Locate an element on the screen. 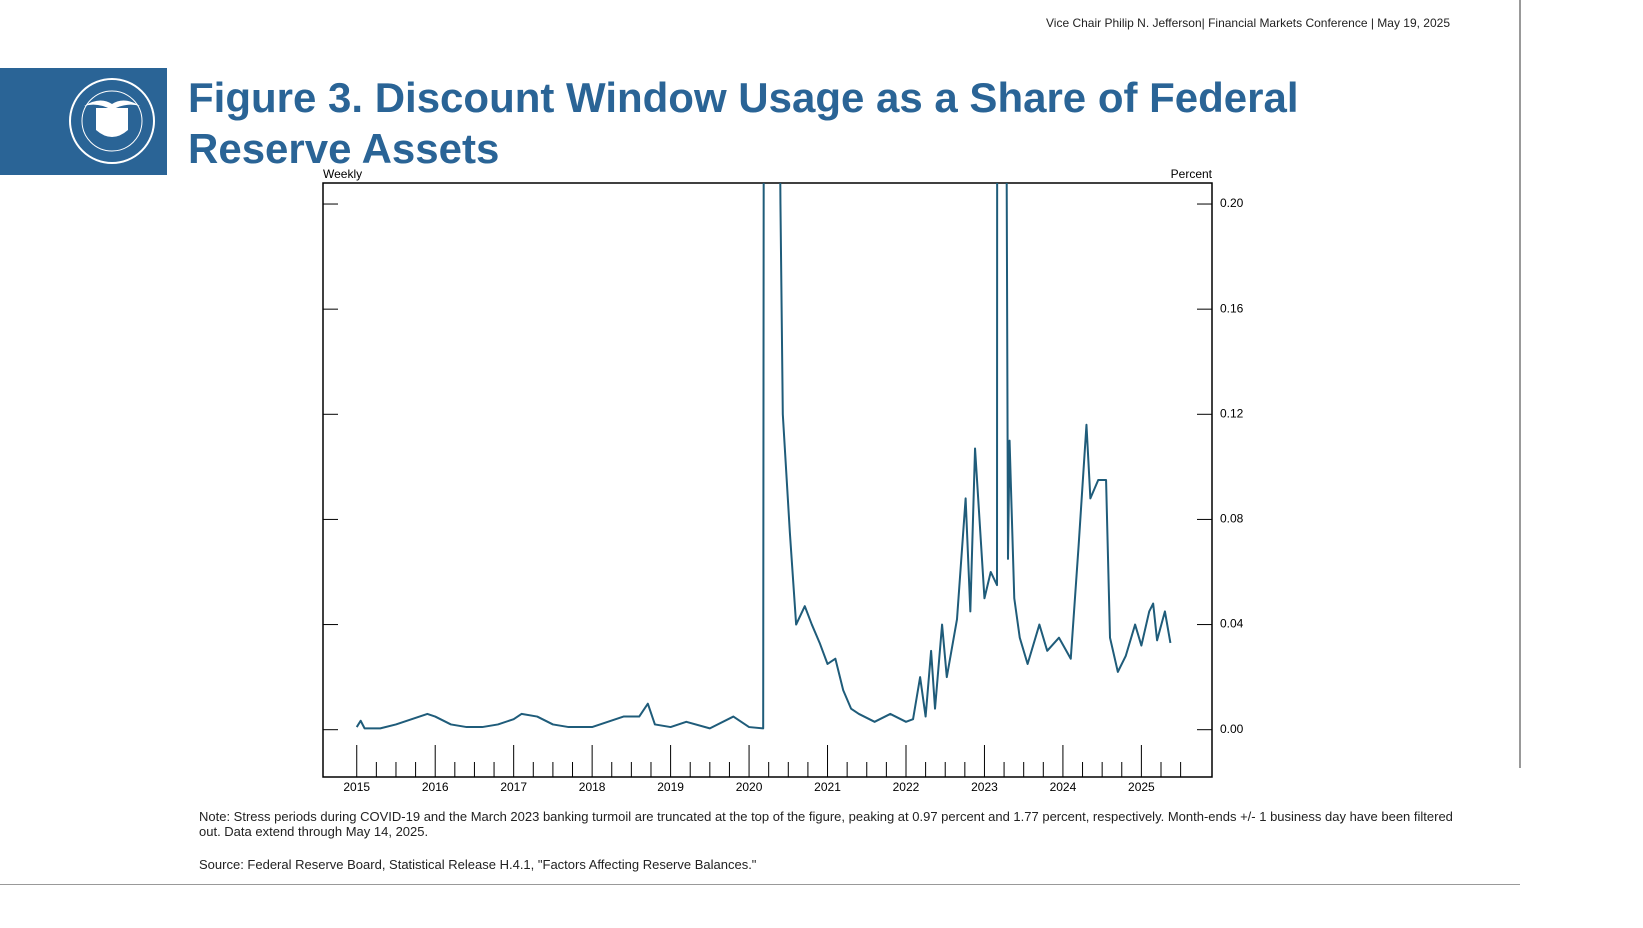 The image size is (1643, 928). y-tick-label: 0.12 is located at coordinates (1232, 413).